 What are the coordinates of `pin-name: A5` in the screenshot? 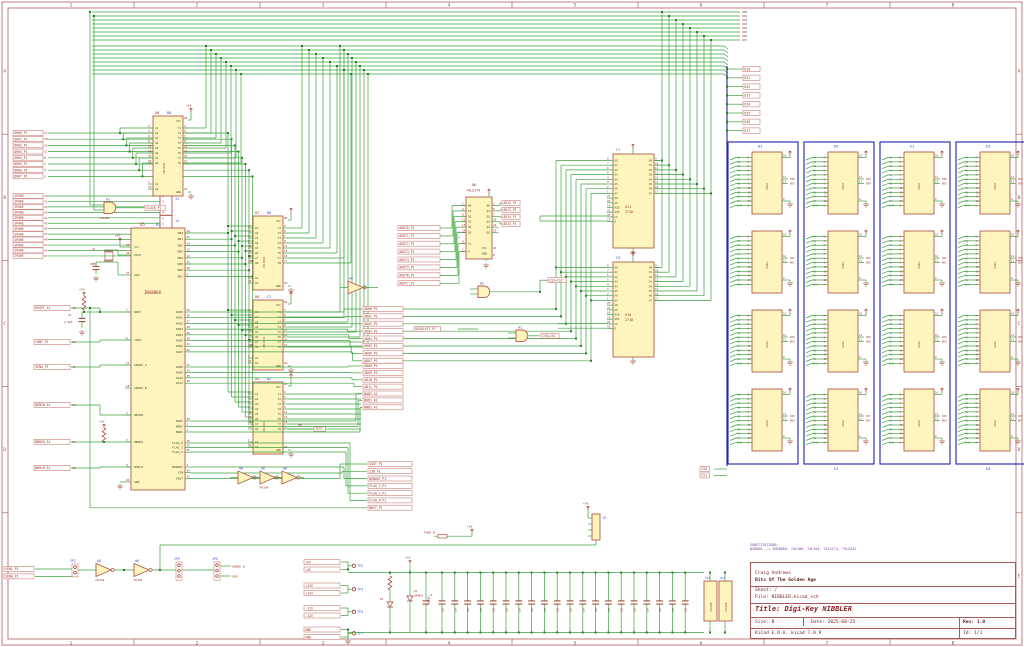 It's located at (617, 291).